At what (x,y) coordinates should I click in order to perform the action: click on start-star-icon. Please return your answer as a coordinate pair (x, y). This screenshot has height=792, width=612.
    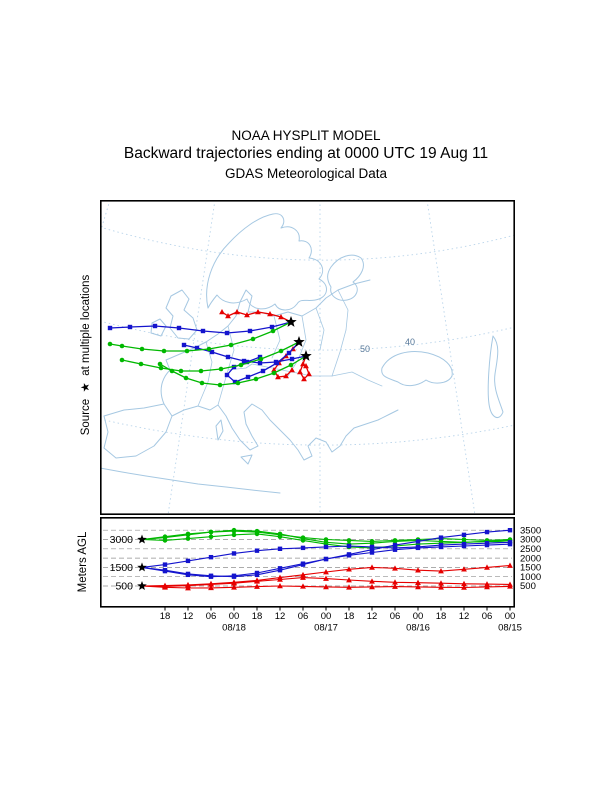
    Looking at the image, I should click on (142, 567).